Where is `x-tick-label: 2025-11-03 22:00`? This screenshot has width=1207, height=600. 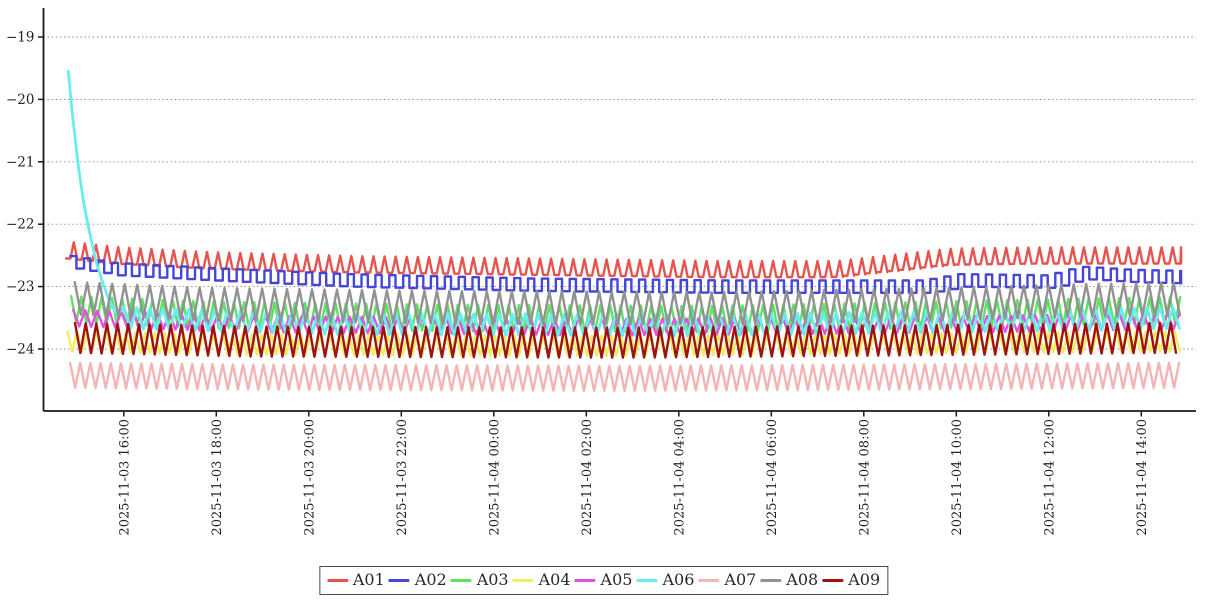
x-tick-label: 2025-11-03 22:00 is located at coordinates (402, 477).